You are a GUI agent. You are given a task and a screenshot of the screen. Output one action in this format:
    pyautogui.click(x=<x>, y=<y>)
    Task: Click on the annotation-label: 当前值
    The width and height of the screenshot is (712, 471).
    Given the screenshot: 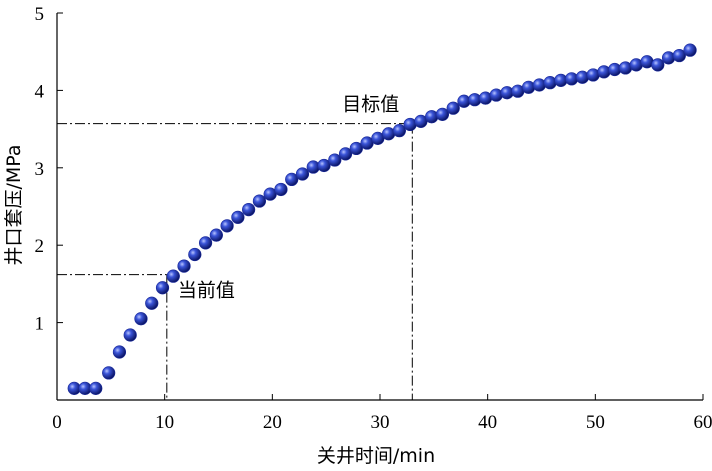 What is the action you would take?
    pyautogui.click(x=206, y=291)
    